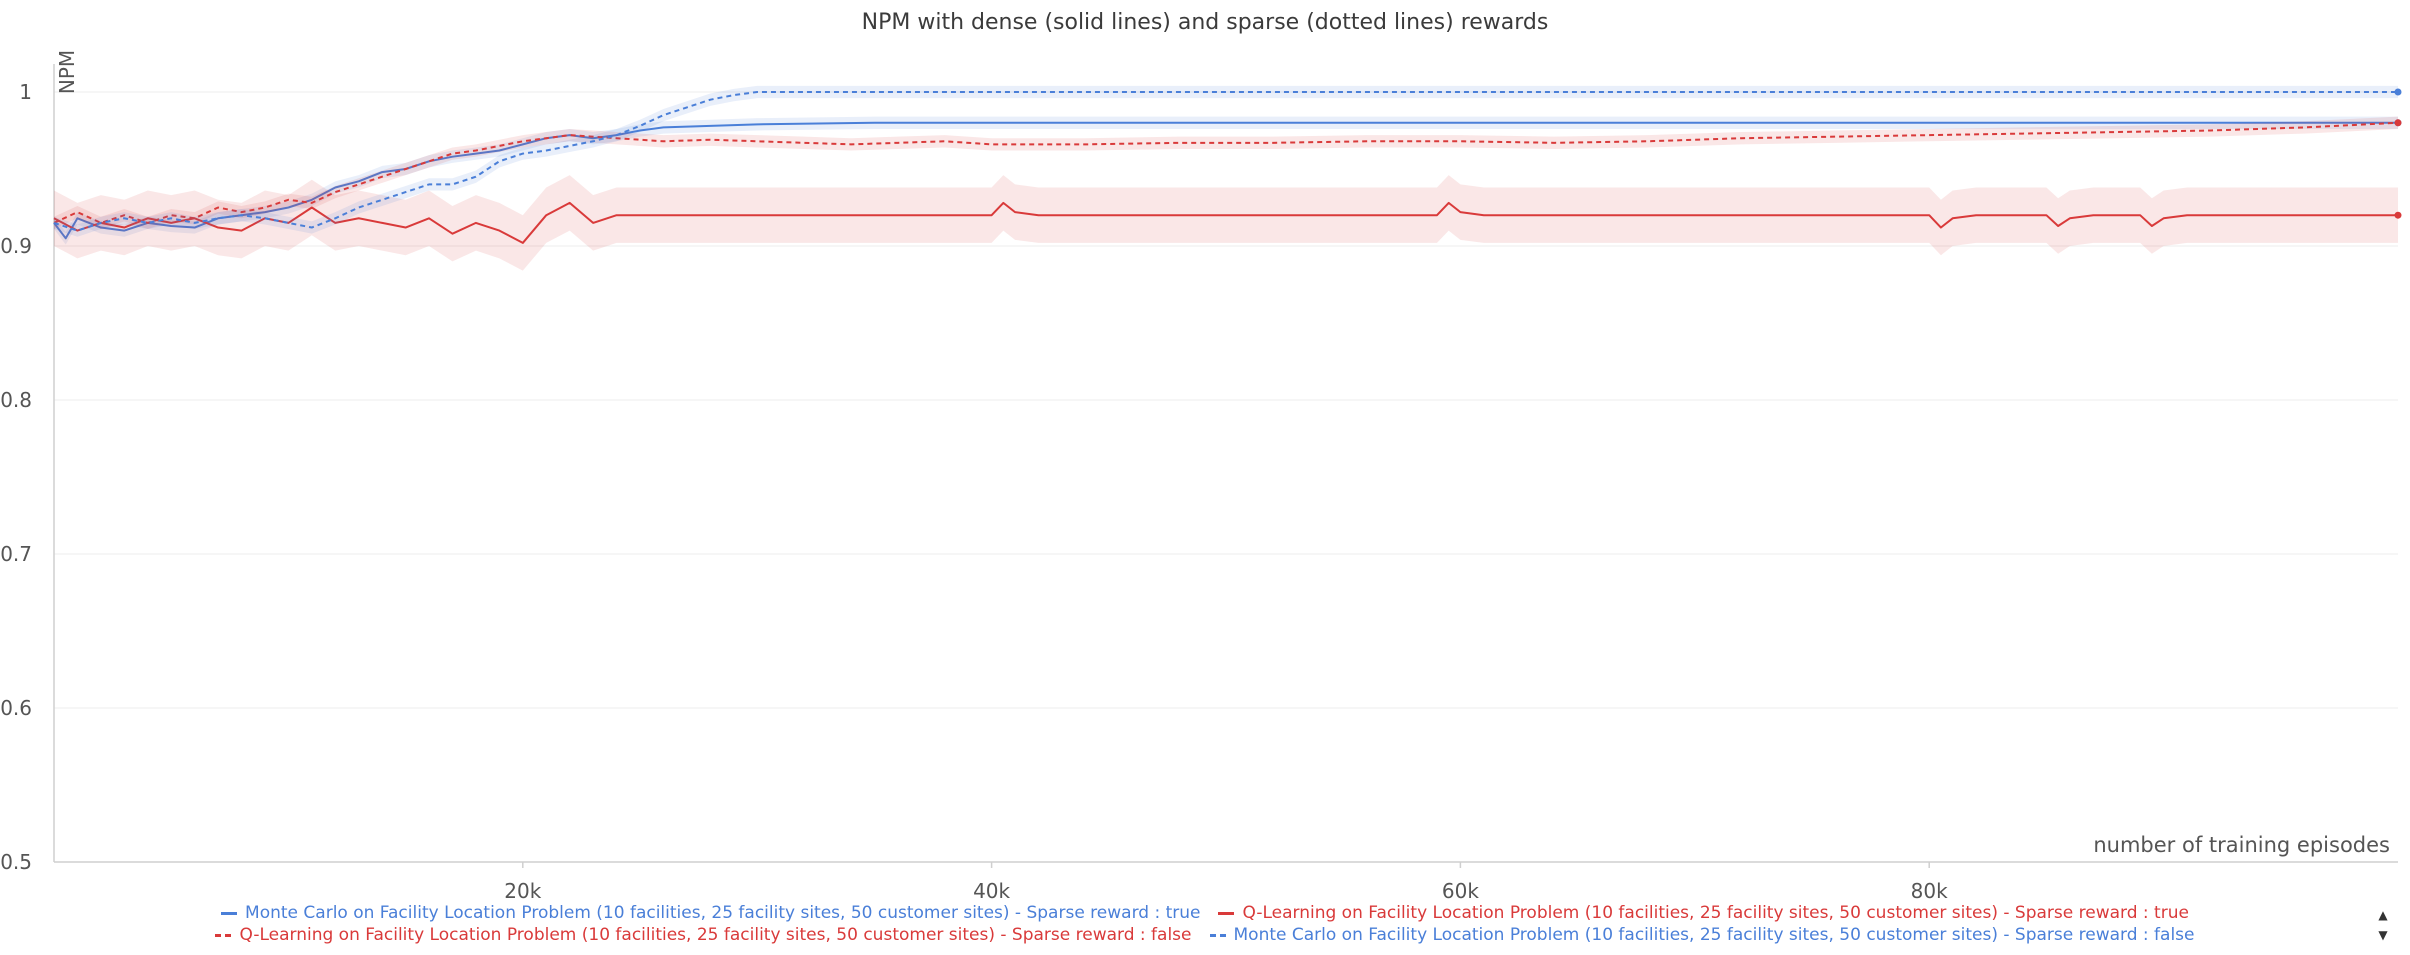  I want to click on series-3-end-point, so click(2398, 92).